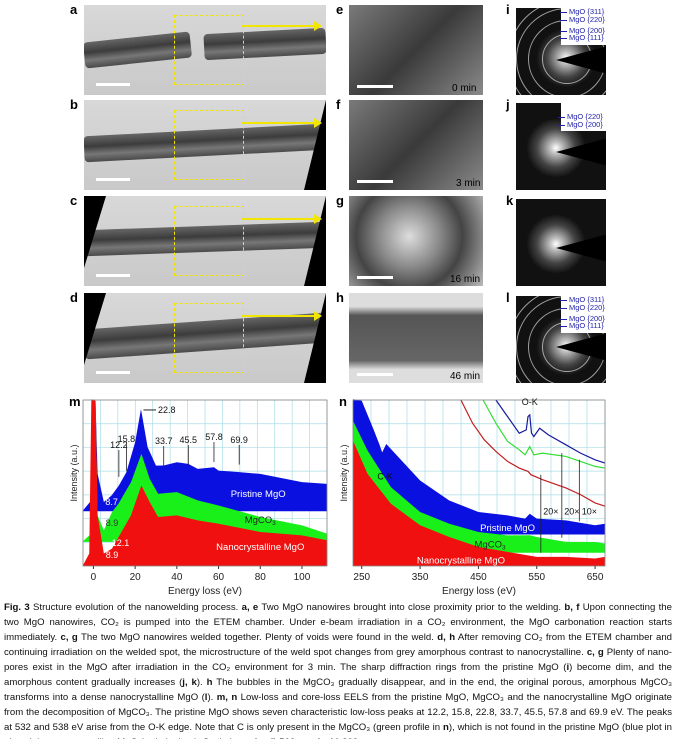 This screenshot has width=676, height=739. I want to click on panel-label: i, so click(508, 9).